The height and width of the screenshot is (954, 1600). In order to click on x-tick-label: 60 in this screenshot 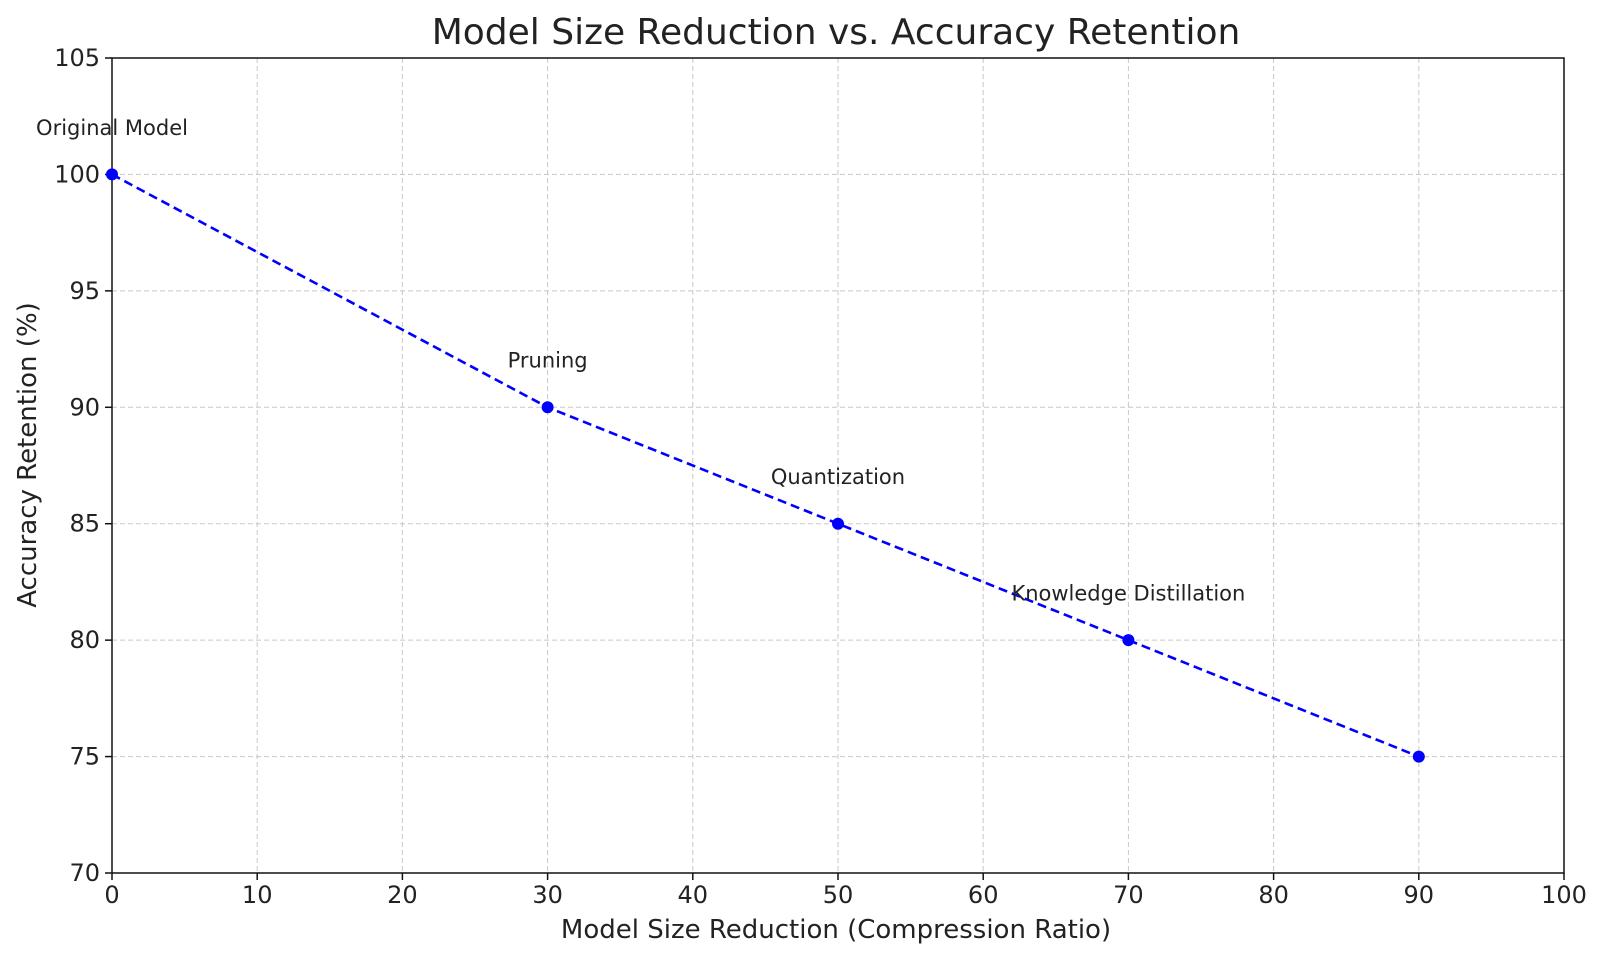, I will do `click(983, 895)`.